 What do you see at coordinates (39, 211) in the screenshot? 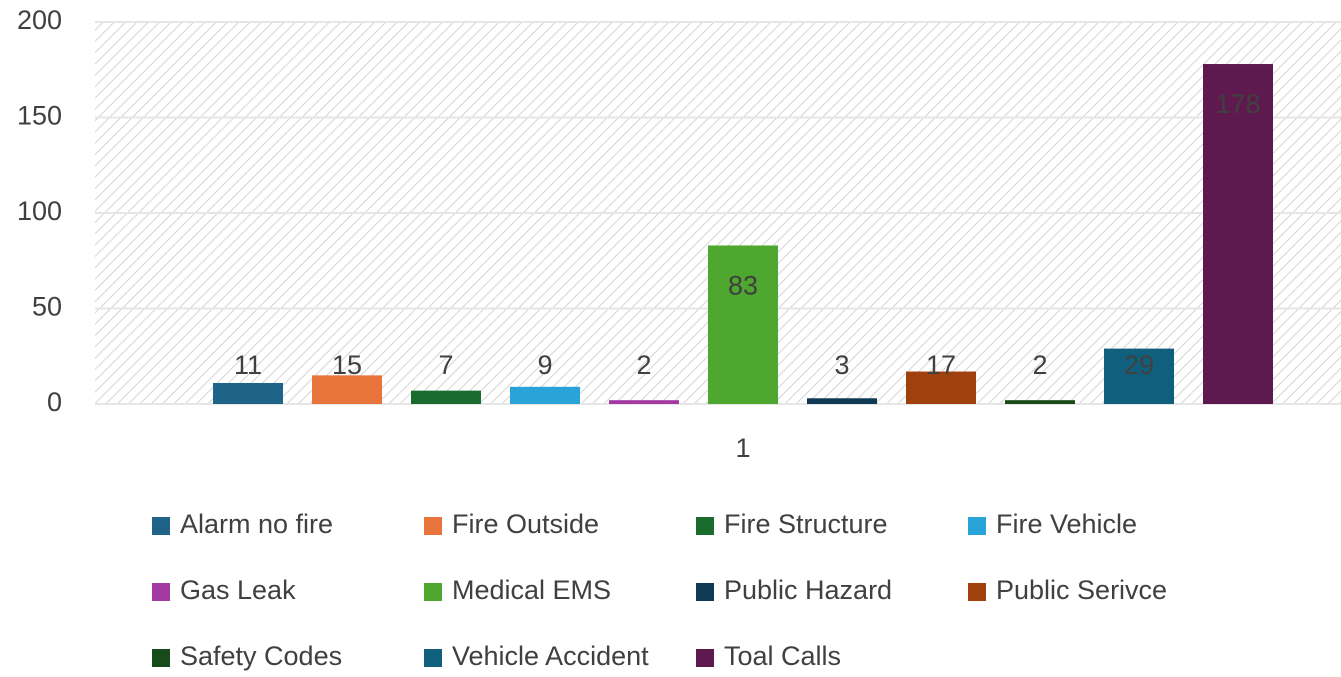
I see `y-tick-label: 100` at bounding box center [39, 211].